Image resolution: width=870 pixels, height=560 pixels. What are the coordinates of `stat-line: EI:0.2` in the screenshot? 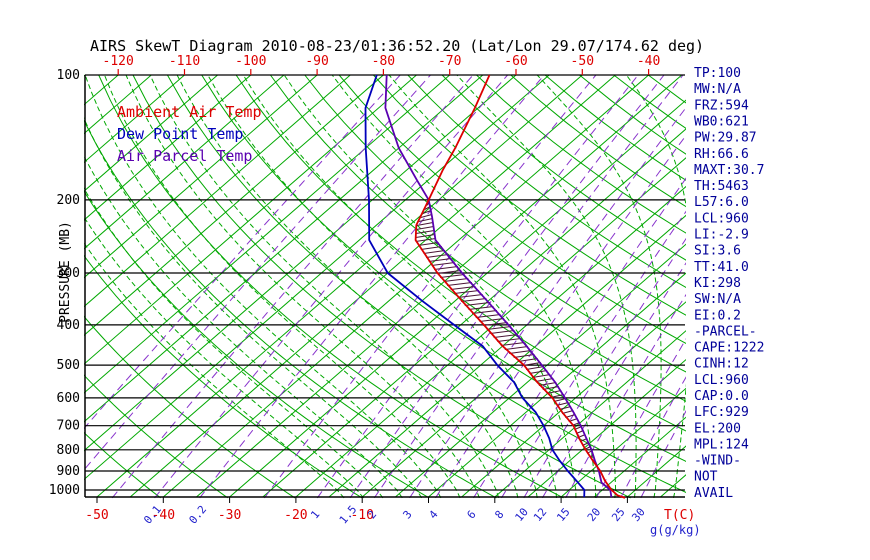 It's located at (717, 315).